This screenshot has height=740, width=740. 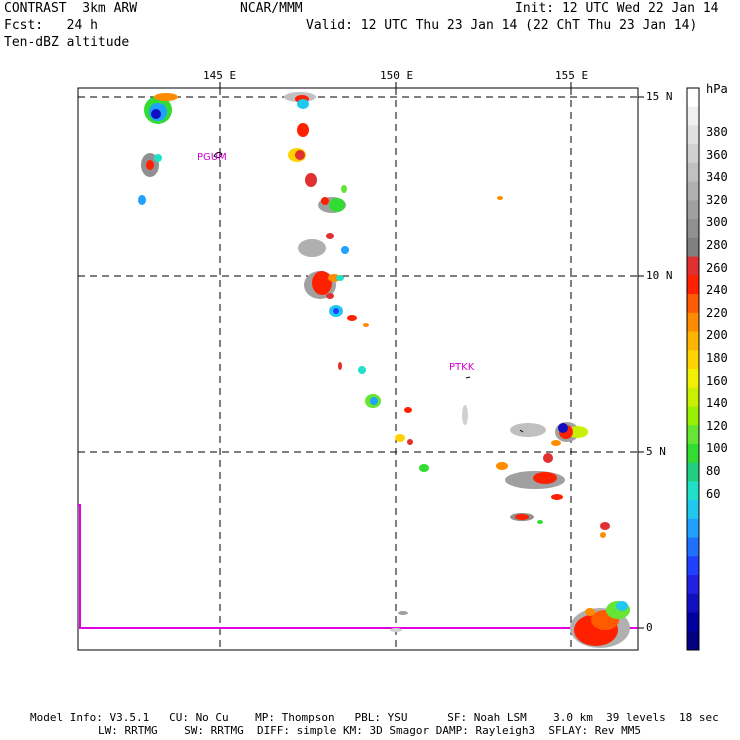 I want to click on colorbar-label: 300, so click(x=717, y=222).